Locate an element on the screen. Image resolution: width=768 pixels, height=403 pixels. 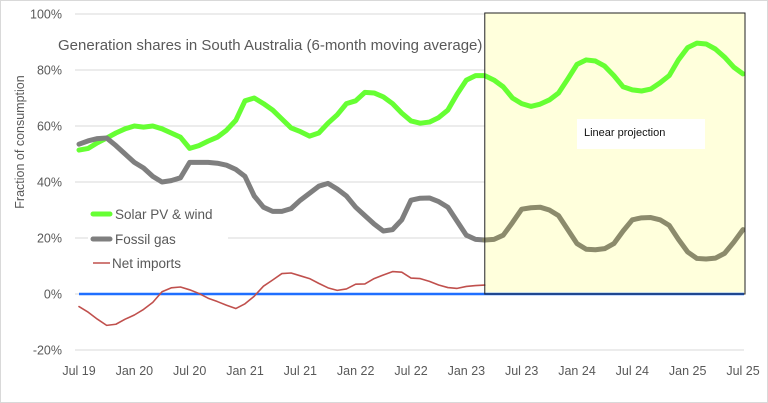
x-tick-label: Jul 22 is located at coordinates (410, 371).